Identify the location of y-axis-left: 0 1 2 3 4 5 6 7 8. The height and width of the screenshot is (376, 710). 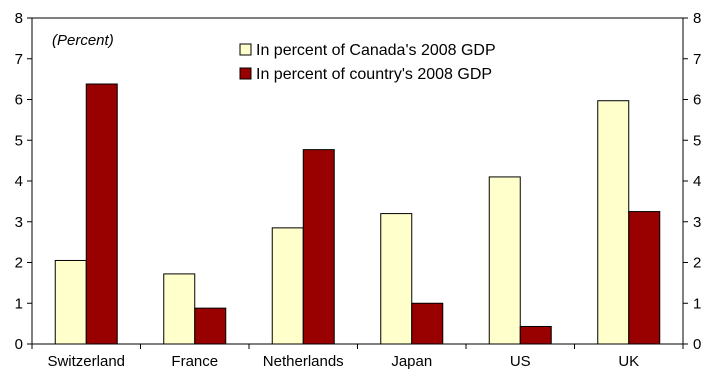
(23, 181).